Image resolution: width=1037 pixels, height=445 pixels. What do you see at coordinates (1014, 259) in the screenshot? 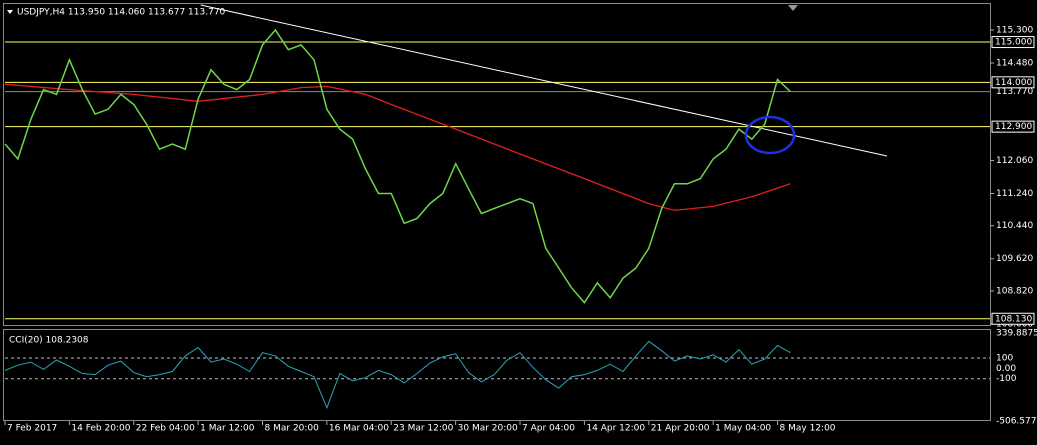
I see `y-tick-label: 109.620` at bounding box center [1014, 259].